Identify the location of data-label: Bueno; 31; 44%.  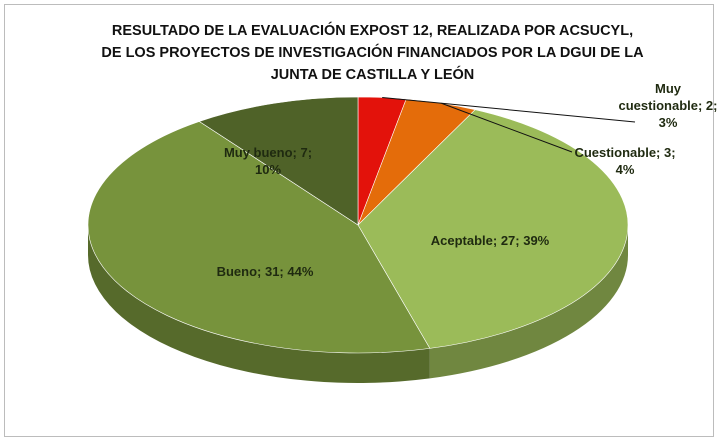
(265, 271).